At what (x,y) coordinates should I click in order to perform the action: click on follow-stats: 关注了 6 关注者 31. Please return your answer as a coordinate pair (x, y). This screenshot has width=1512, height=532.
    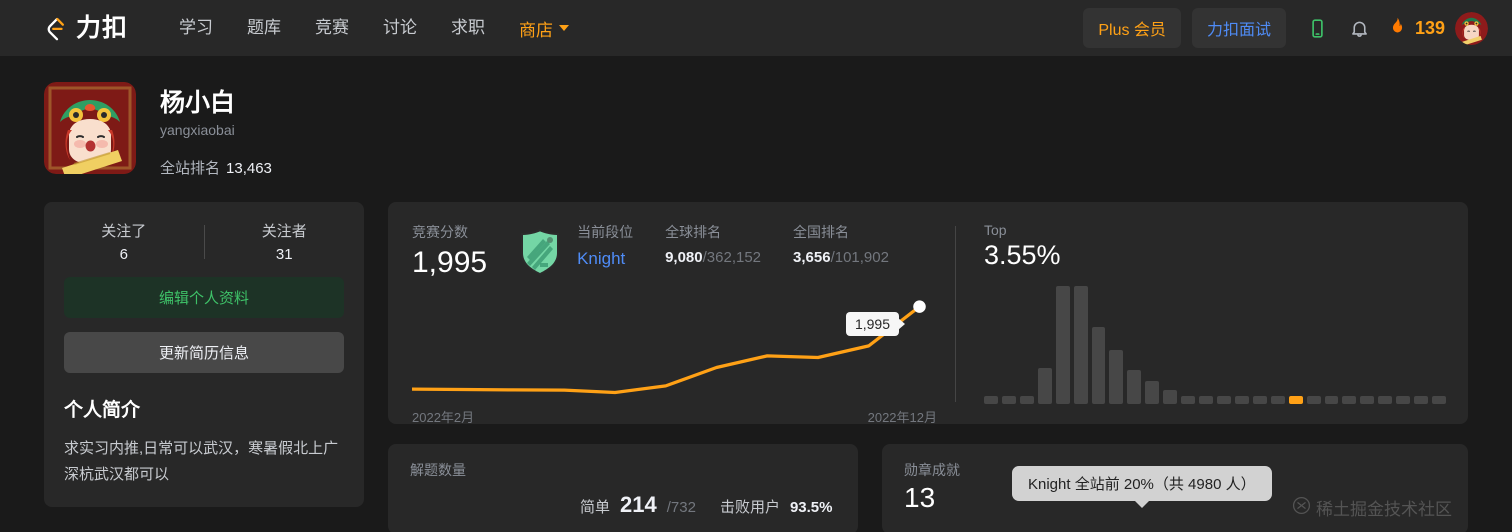
    Looking at the image, I should click on (204, 239).